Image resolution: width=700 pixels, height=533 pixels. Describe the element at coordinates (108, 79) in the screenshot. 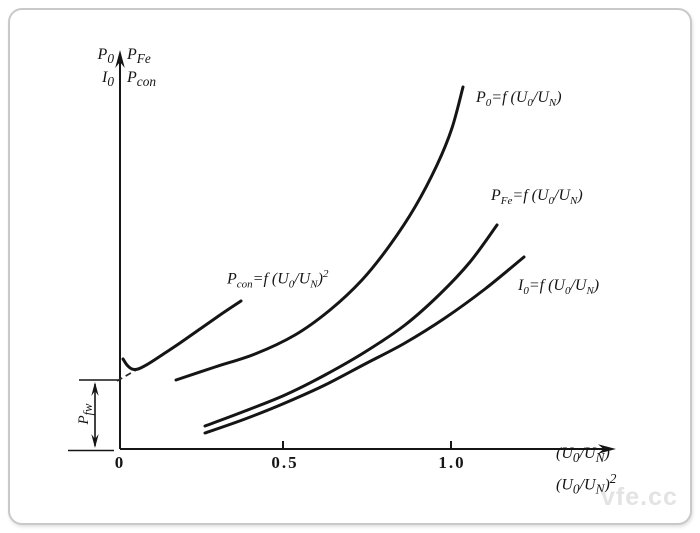

I see `y-label-i0: I0` at that location.